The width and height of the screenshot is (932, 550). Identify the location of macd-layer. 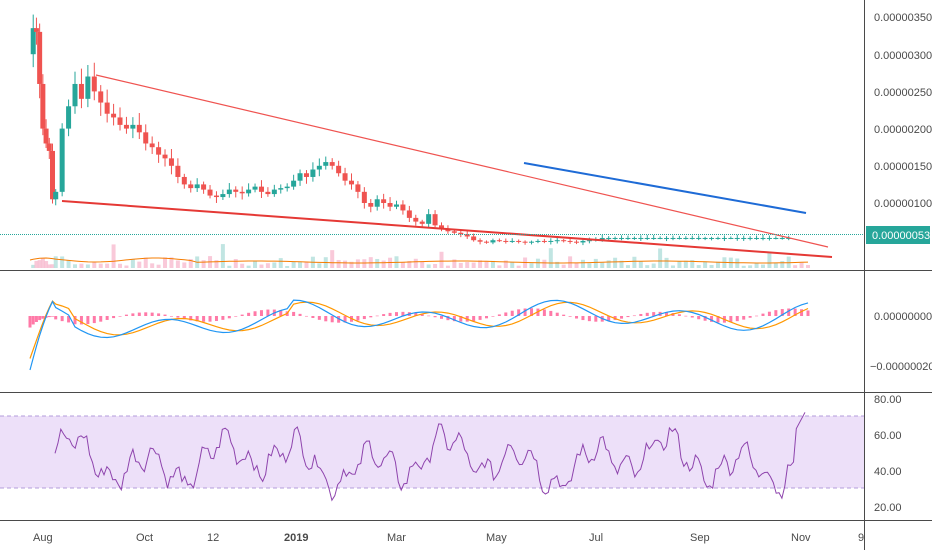
(419, 335).